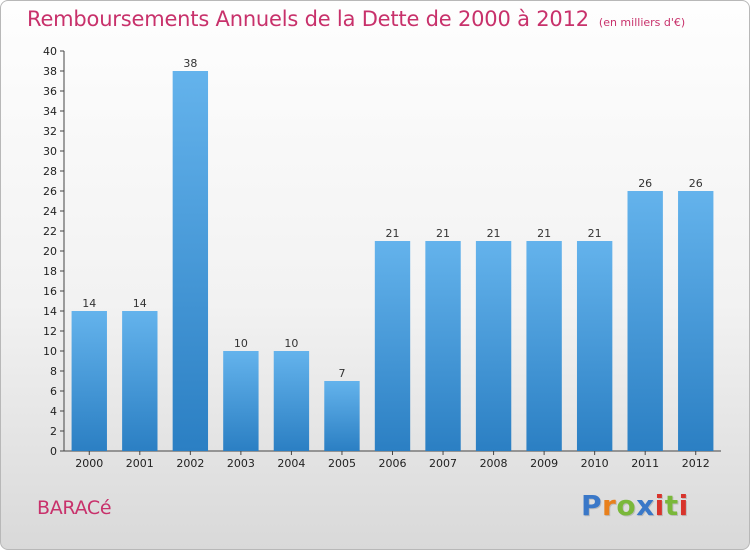 The image size is (750, 550). What do you see at coordinates (50, 51) in the screenshot?
I see `y-tick-label: 40` at bounding box center [50, 51].